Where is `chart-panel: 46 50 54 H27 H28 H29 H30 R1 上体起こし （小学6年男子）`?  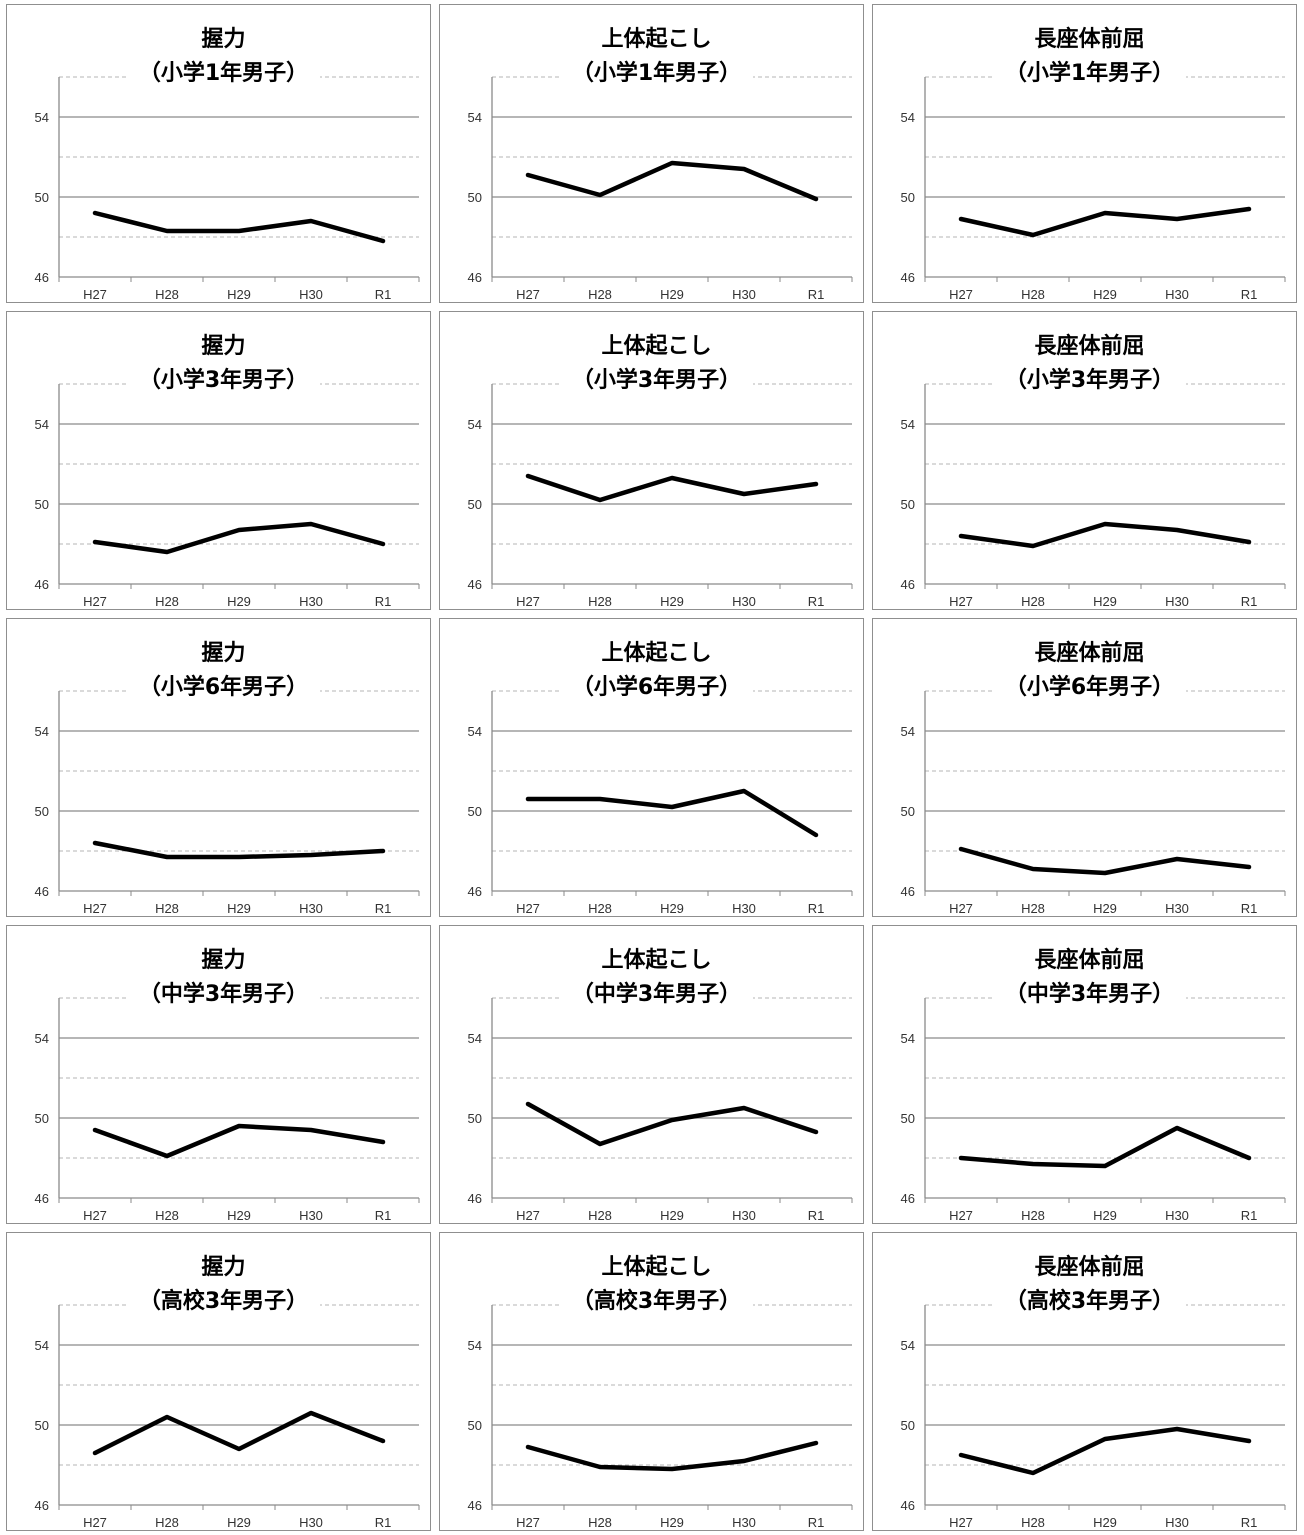 chart-panel: 46 50 54 H27 H28 H29 H30 R1 上体起こし （小学6年男子） is located at coordinates (651, 767).